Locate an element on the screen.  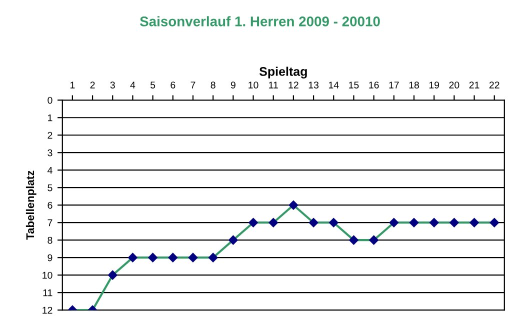
x-tick-label: 13 is located at coordinates (313, 85).